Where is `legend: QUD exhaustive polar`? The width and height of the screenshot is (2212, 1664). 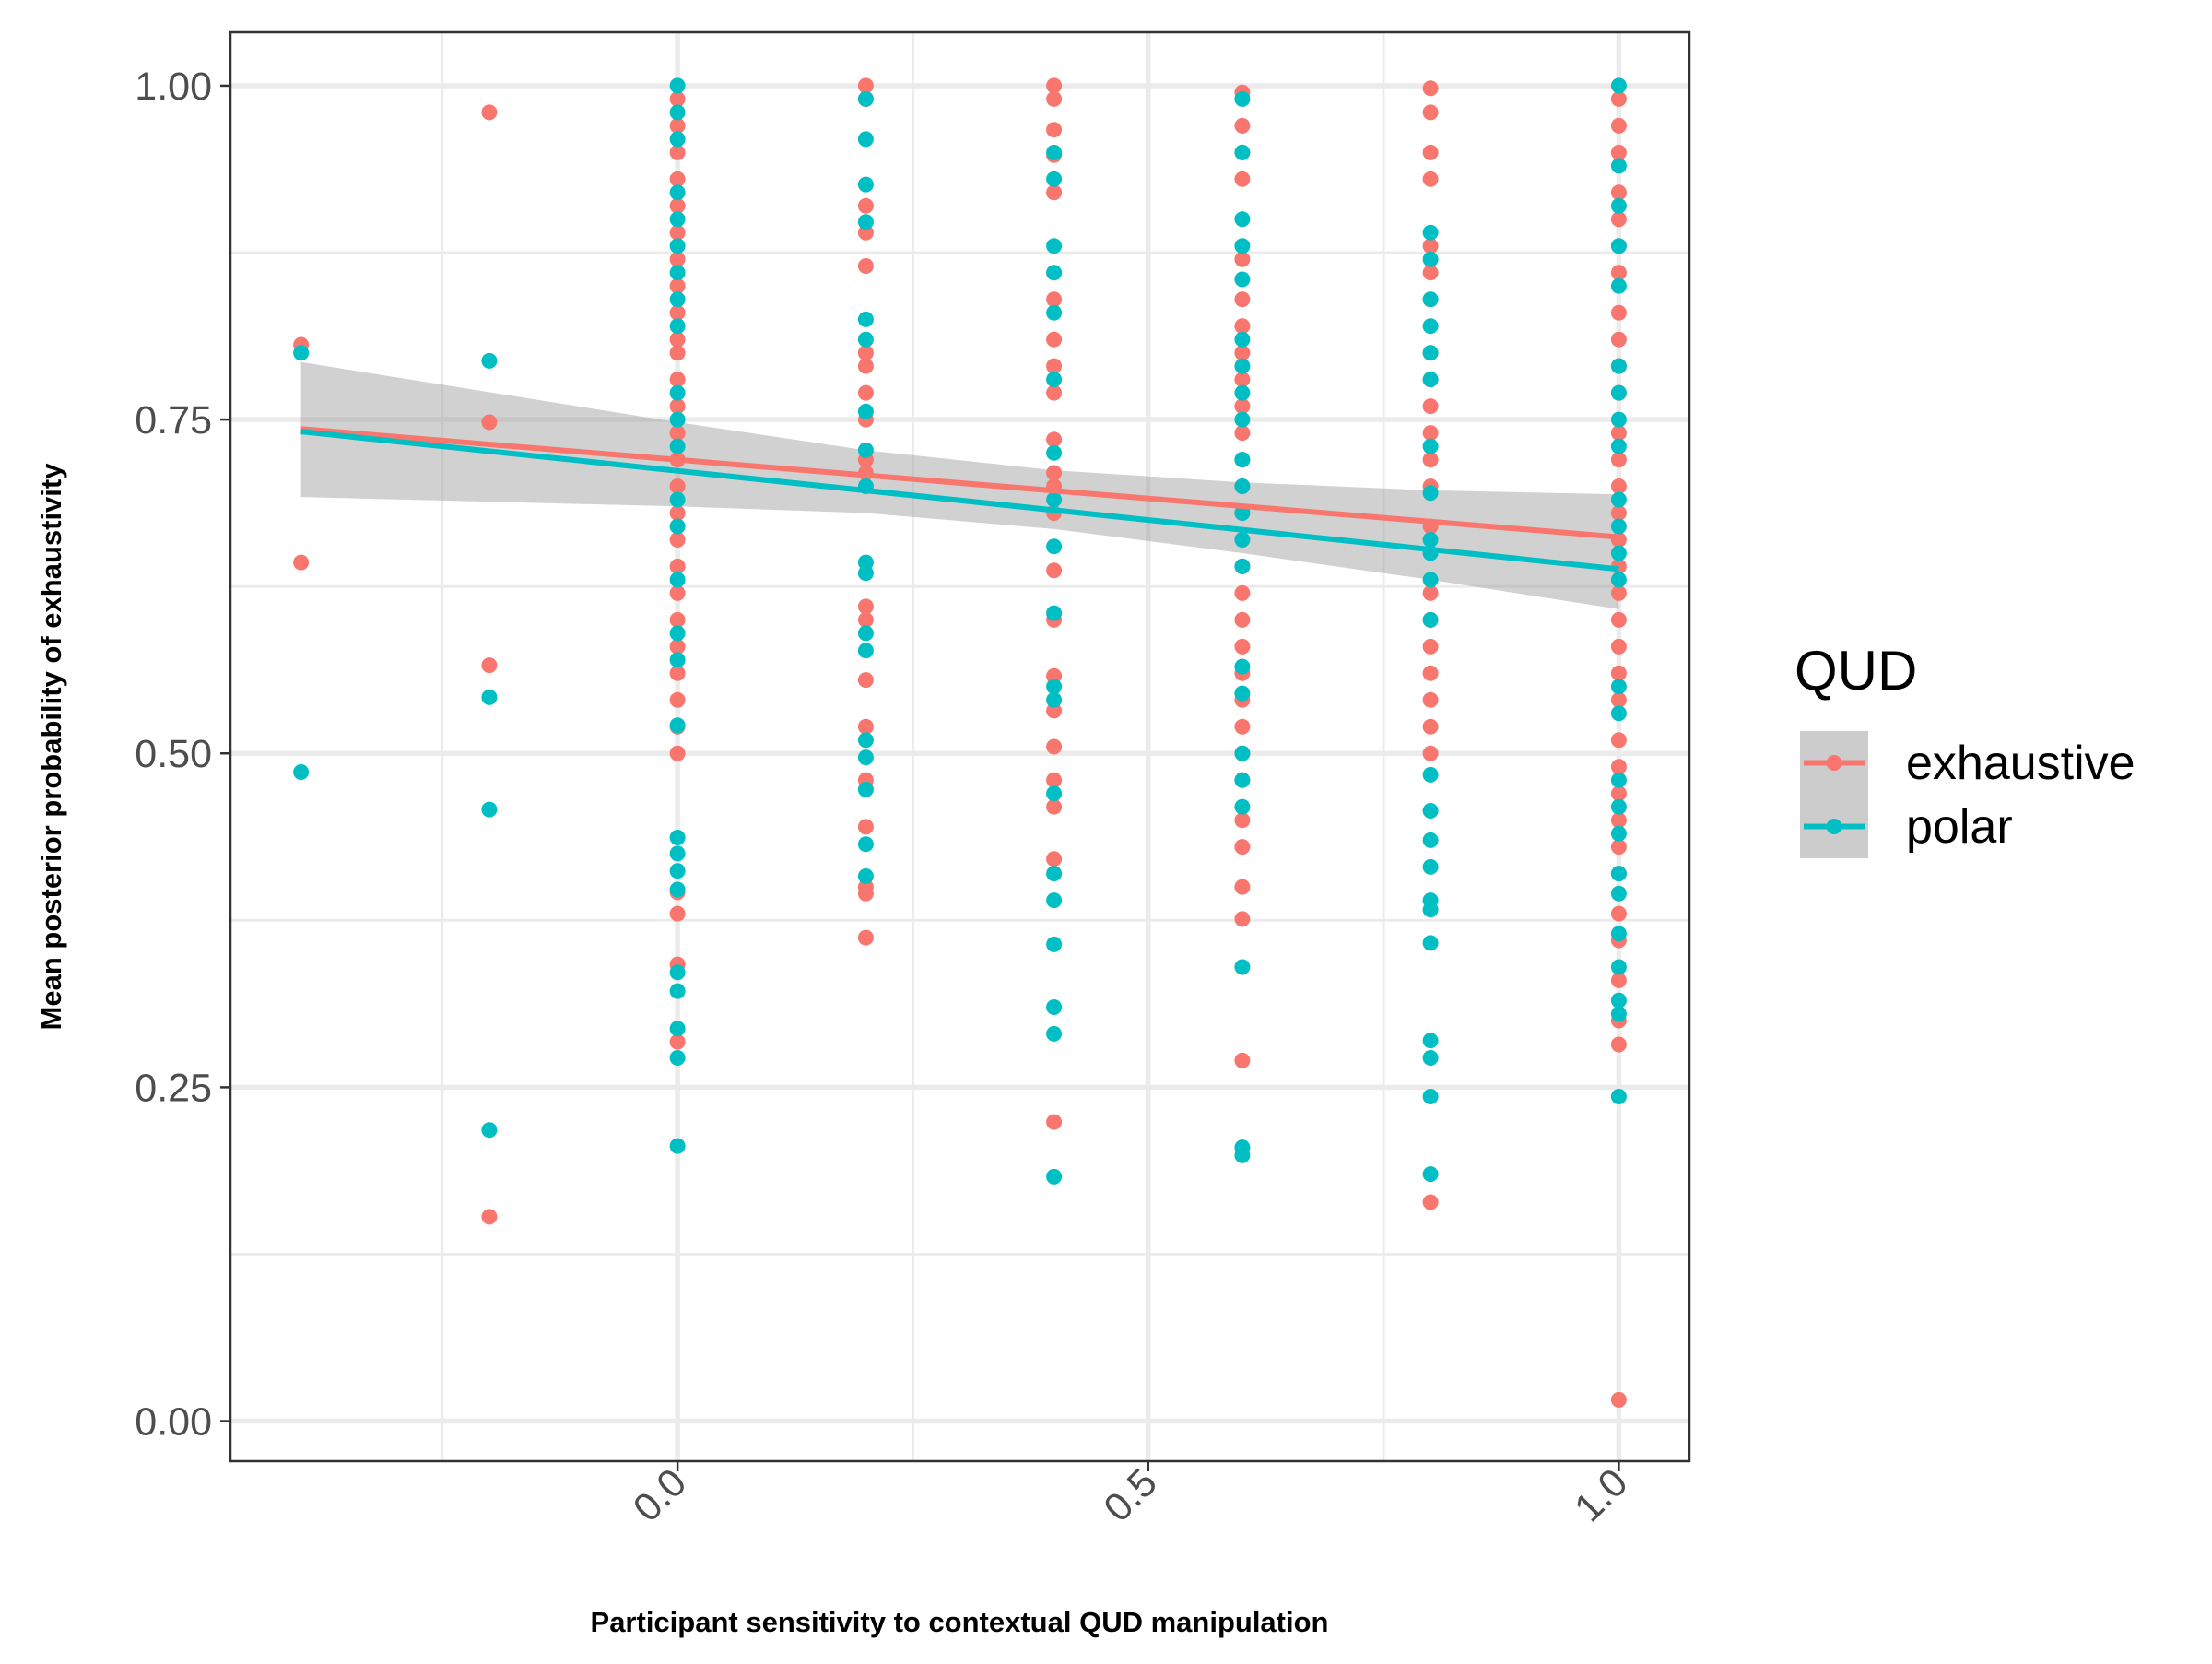 legend: QUD exhaustive polar is located at coordinates (1965, 749).